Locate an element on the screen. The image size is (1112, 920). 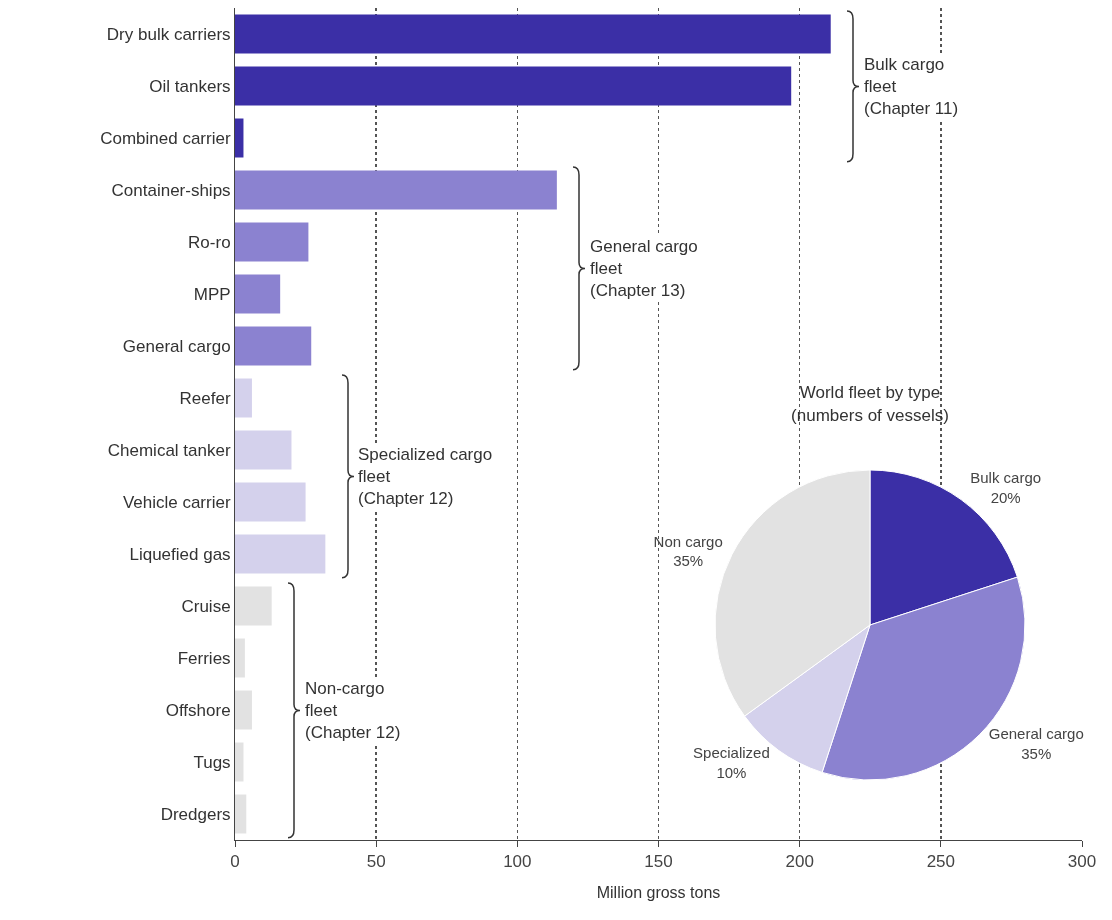
annotation: Non-cargo fleet (Chapter 12) is located at coordinates (353, 711).